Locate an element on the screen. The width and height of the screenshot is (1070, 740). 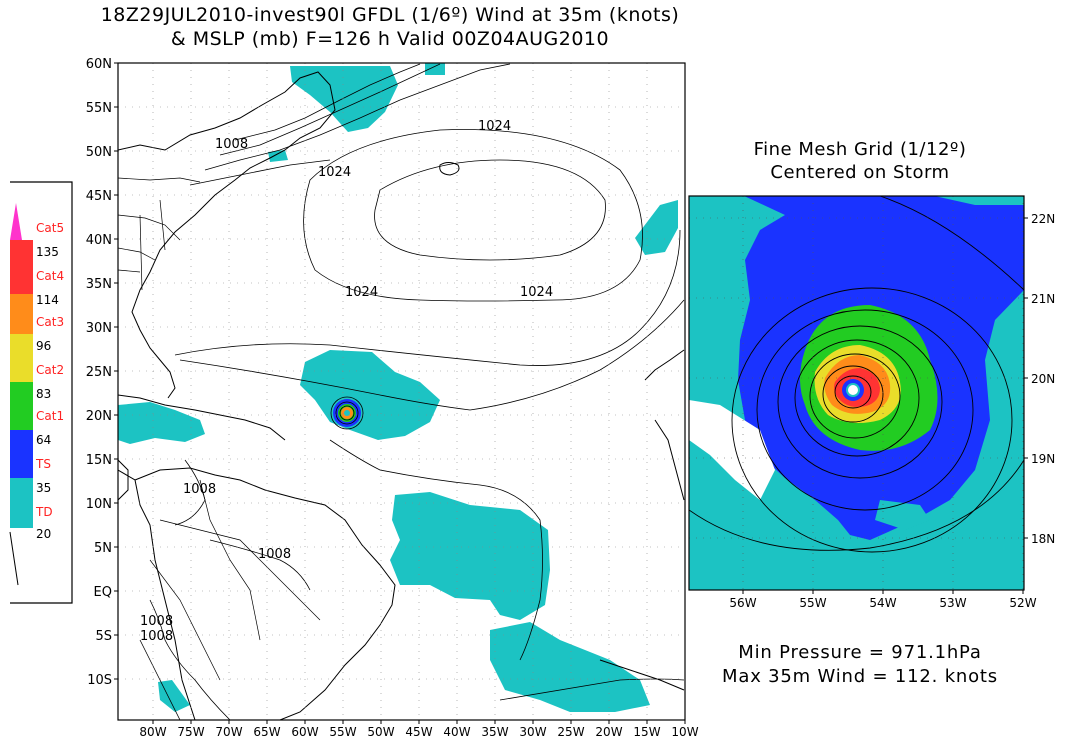
africa-coast-north is located at coordinates (664, 365).